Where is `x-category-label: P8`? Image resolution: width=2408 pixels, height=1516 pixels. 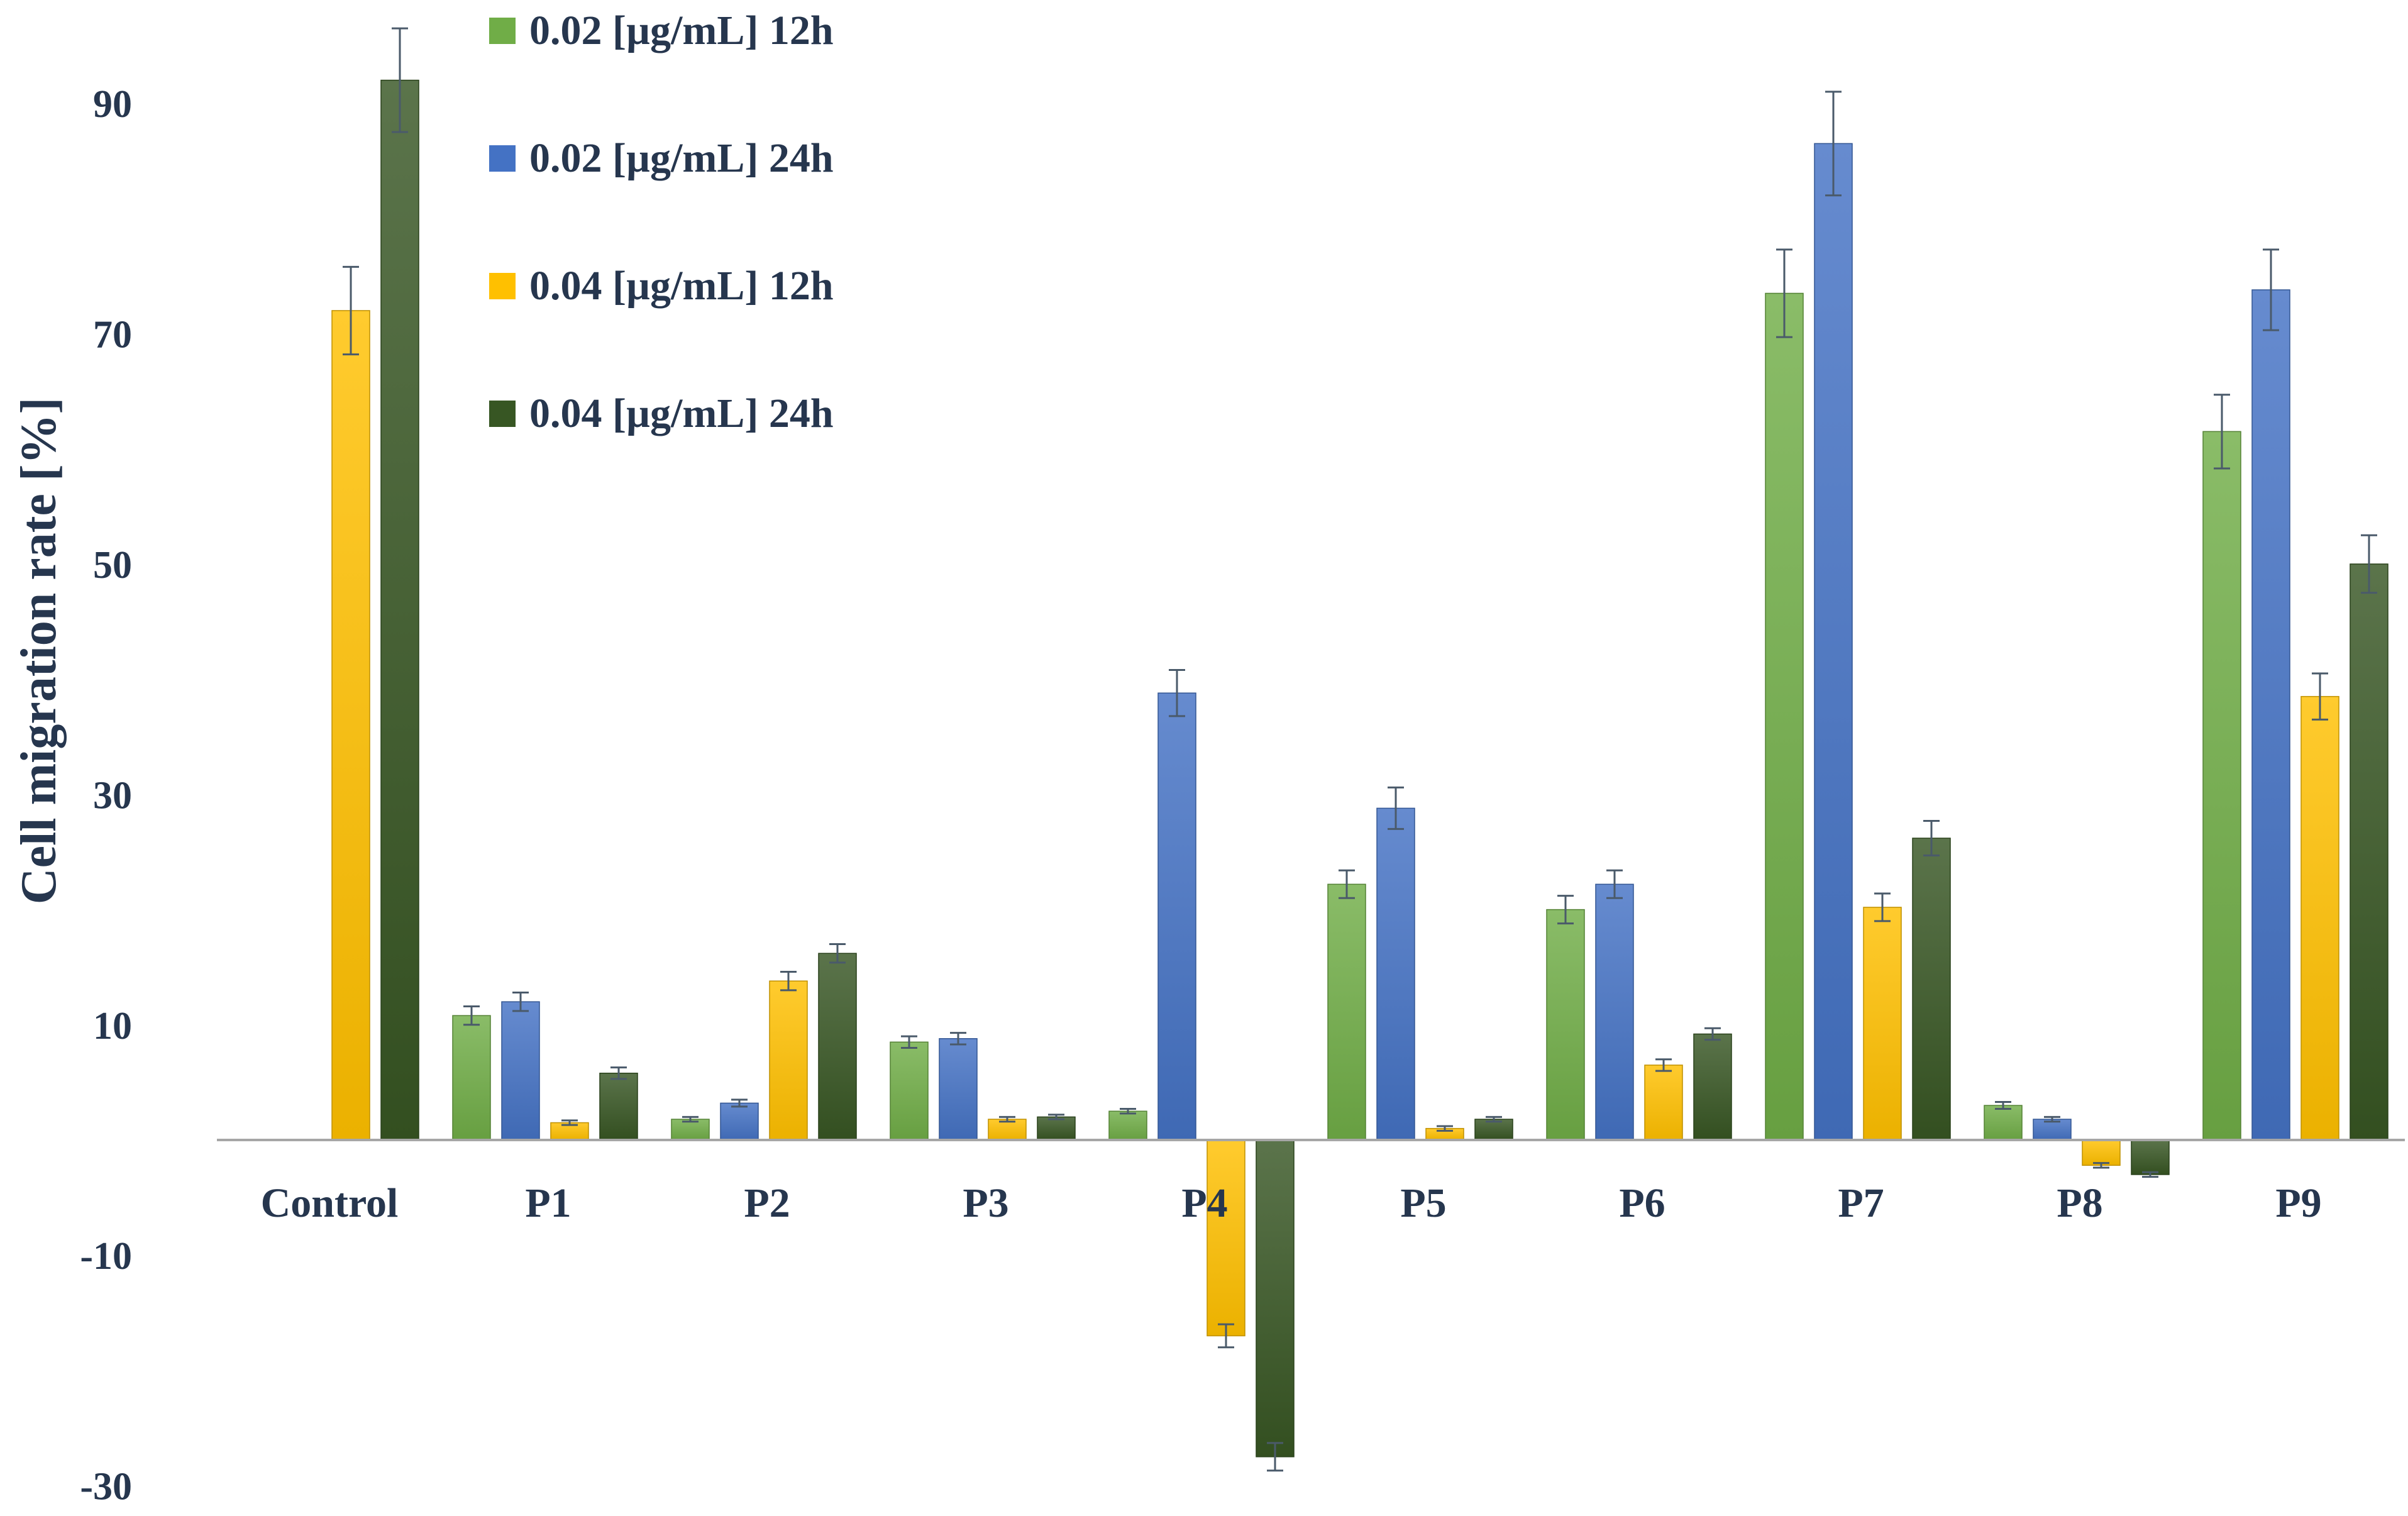 x-category-label: P8 is located at coordinates (2079, 1203).